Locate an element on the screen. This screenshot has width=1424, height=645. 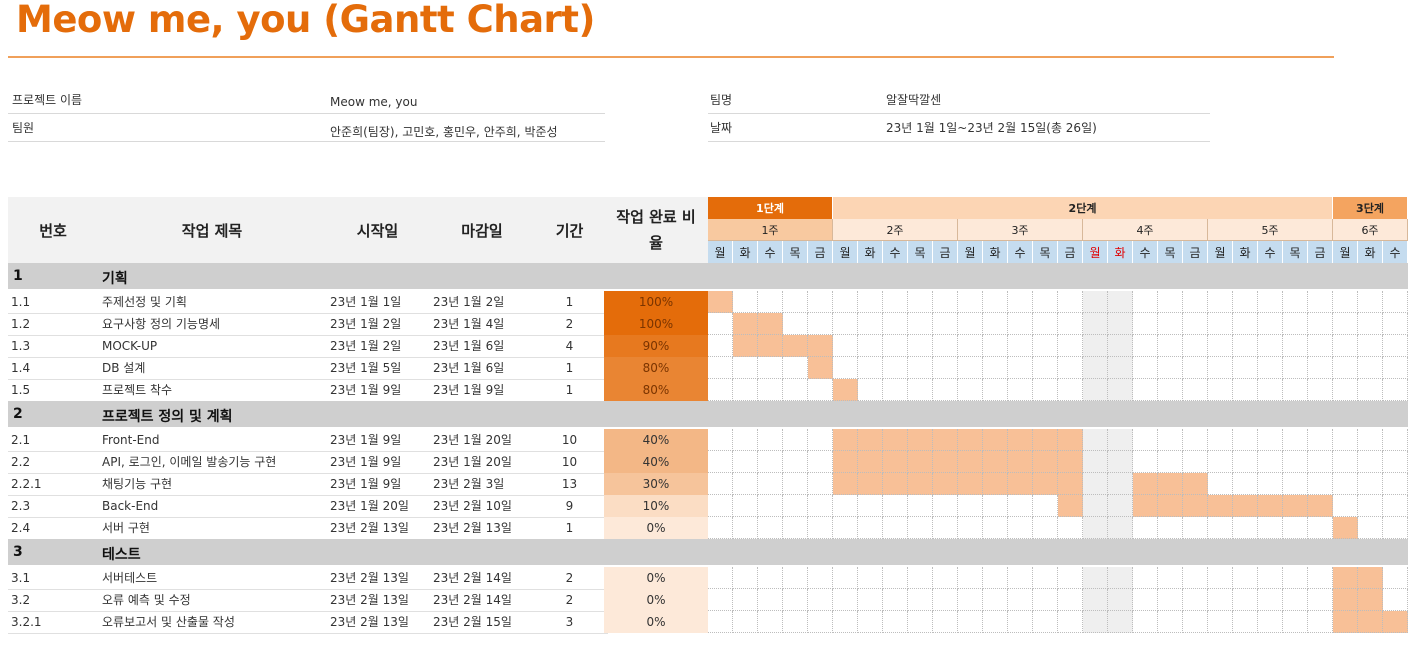
header-duration: 기간 is located at coordinates (569, 230).